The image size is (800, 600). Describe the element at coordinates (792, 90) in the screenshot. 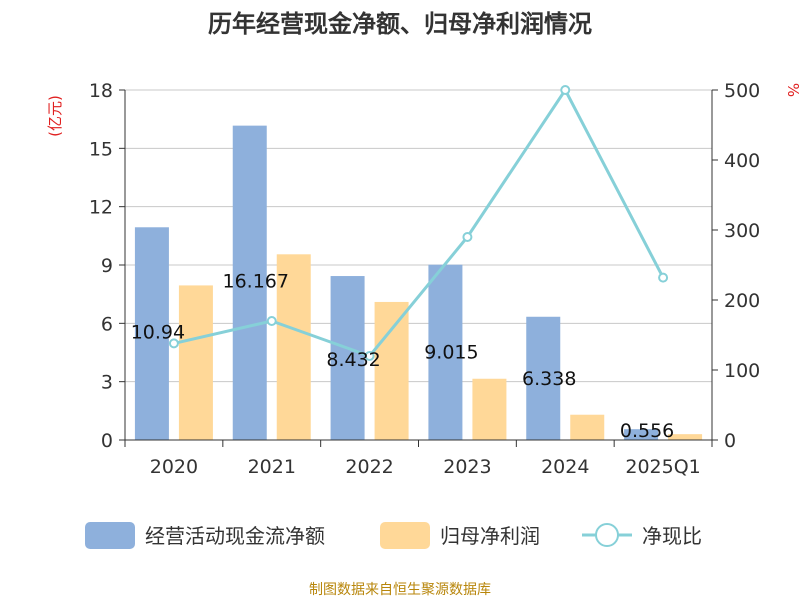

I see `y-right-unit: %` at that location.